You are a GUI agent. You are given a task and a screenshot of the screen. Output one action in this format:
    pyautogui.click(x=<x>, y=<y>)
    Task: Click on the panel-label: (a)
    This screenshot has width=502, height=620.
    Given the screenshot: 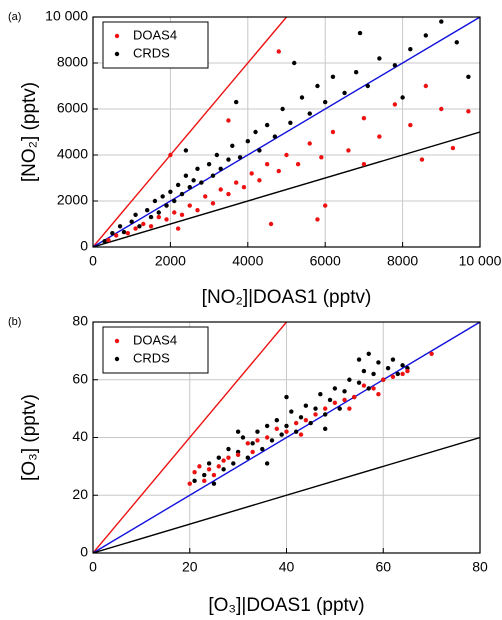 What is the action you would take?
    pyautogui.click(x=14, y=17)
    